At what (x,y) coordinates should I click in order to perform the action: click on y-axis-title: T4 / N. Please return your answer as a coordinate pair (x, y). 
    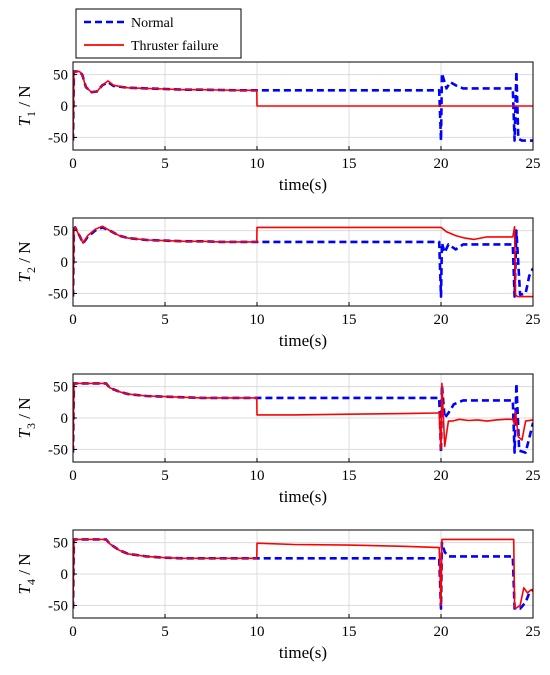
    Looking at the image, I should click on (26, 574).